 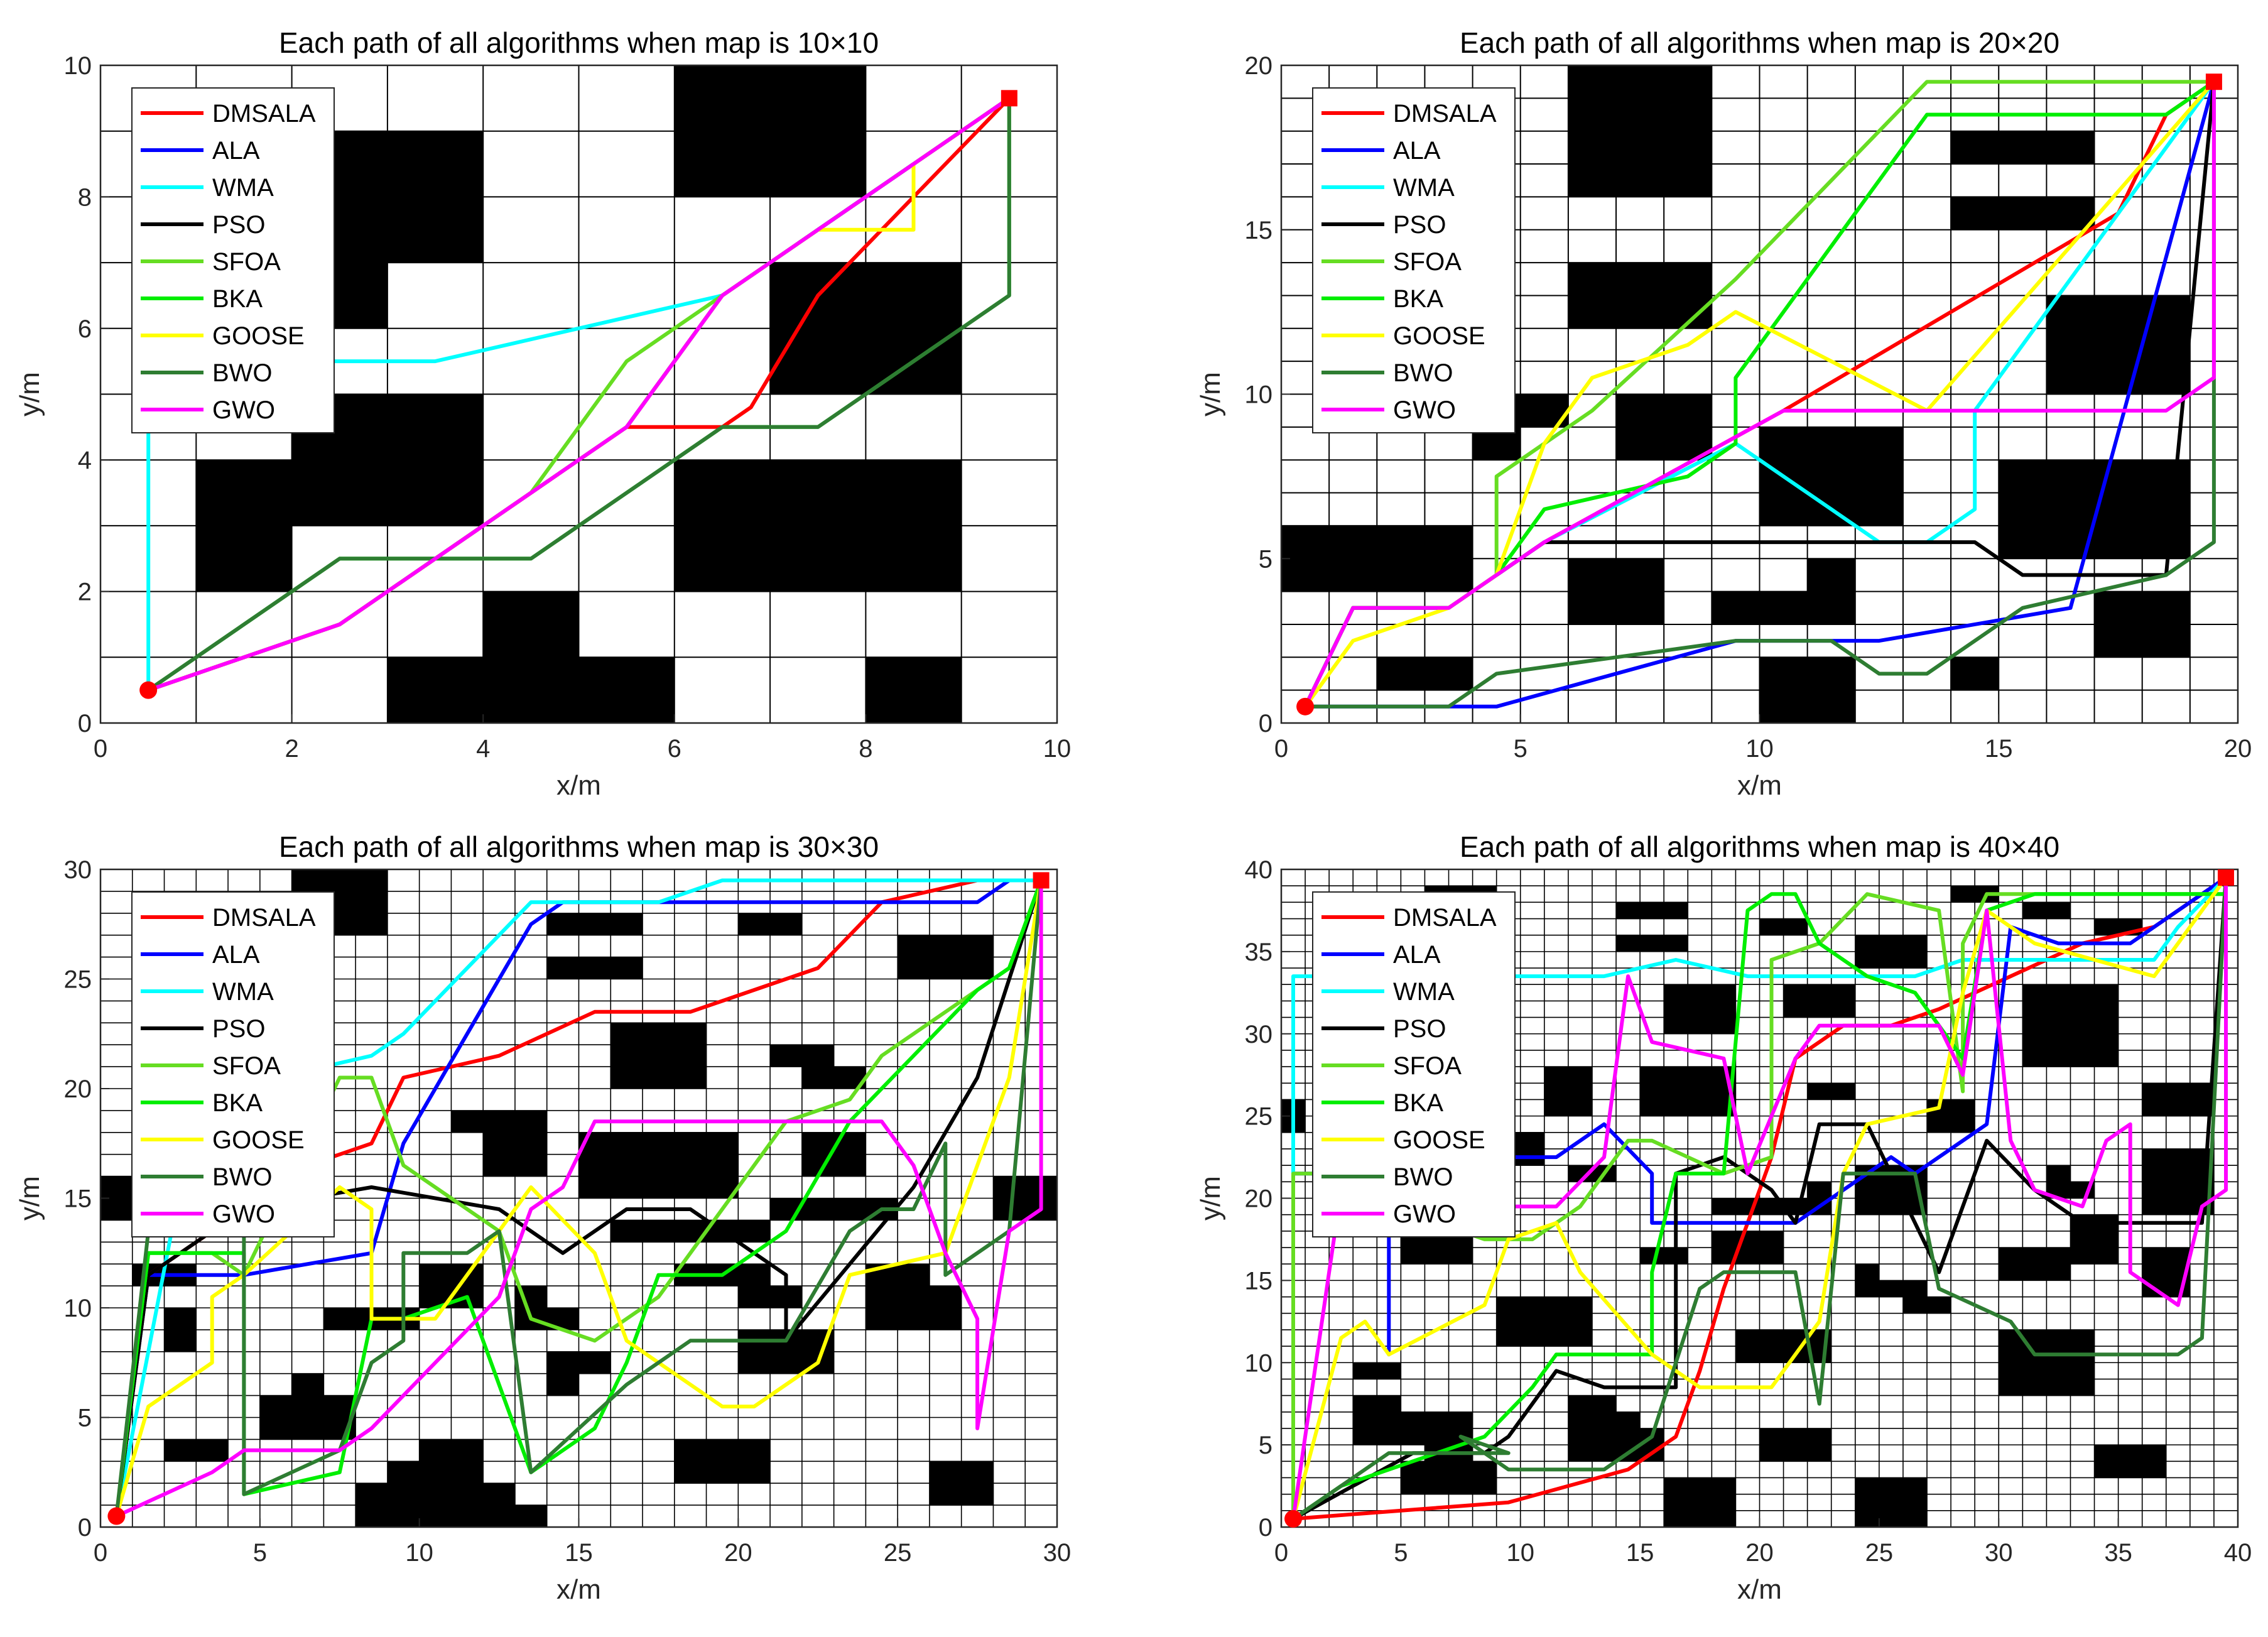 What do you see at coordinates (2238, 1553) in the screenshot?
I see `x-tick-label: 40` at bounding box center [2238, 1553].